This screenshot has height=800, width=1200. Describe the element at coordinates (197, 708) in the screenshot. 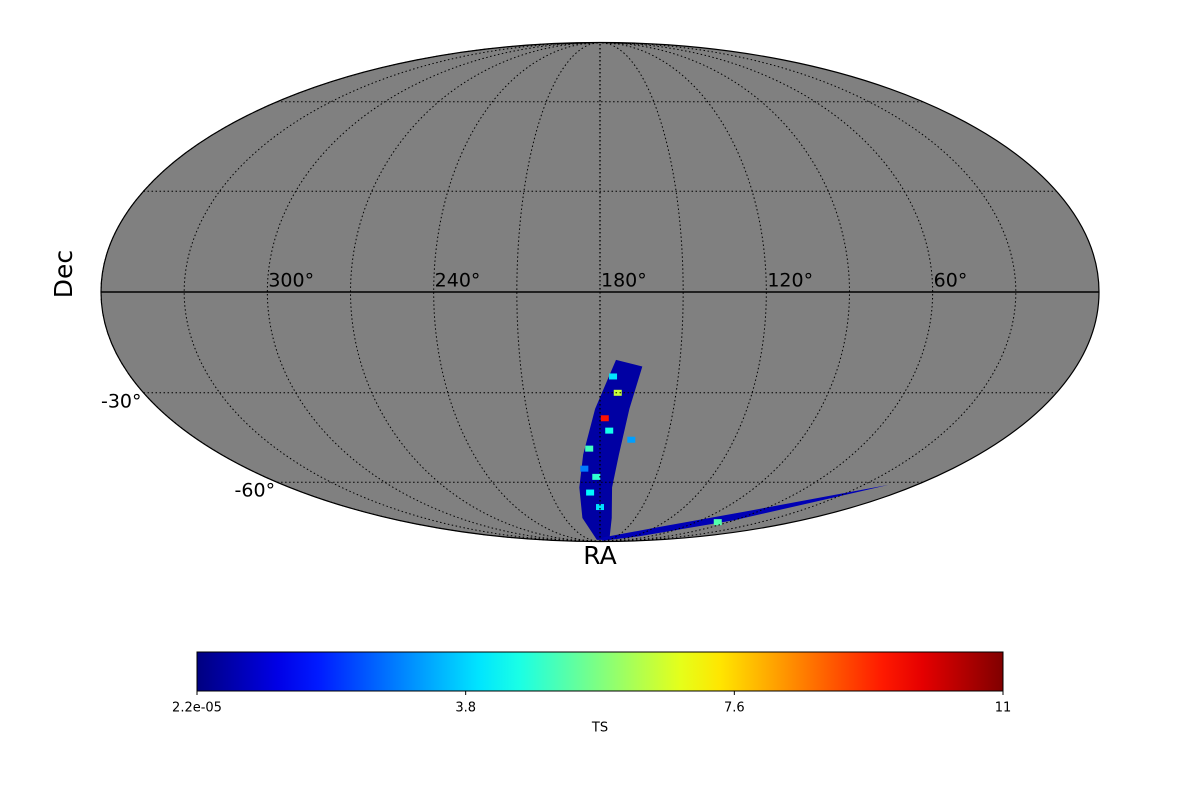

I see `colorbar-tick-label: 2.2e-05` at that location.